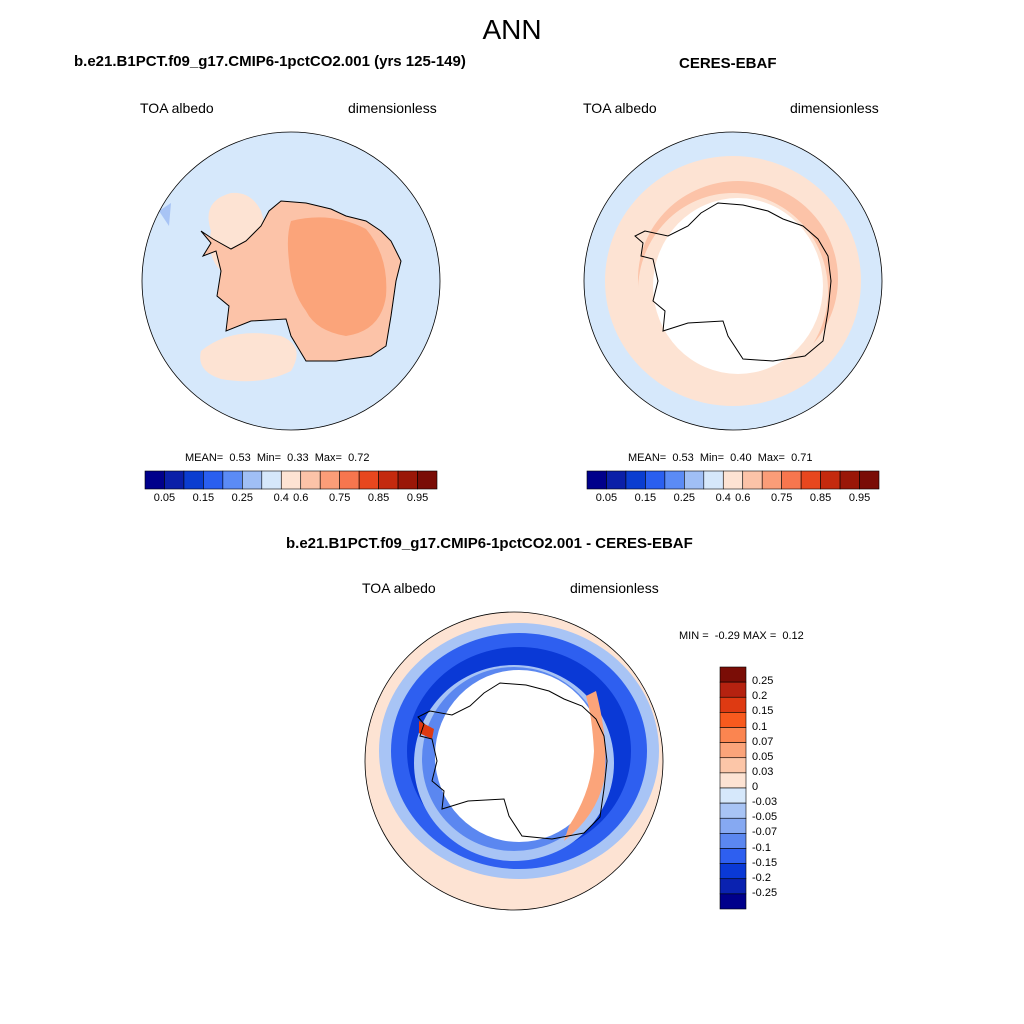 The height and width of the screenshot is (1024, 1024). I want to click on model-colorbar-ticks: 0.05 0.15 0.25 0.4 0.6 0.75 0.85 0.95, so click(291, 499).